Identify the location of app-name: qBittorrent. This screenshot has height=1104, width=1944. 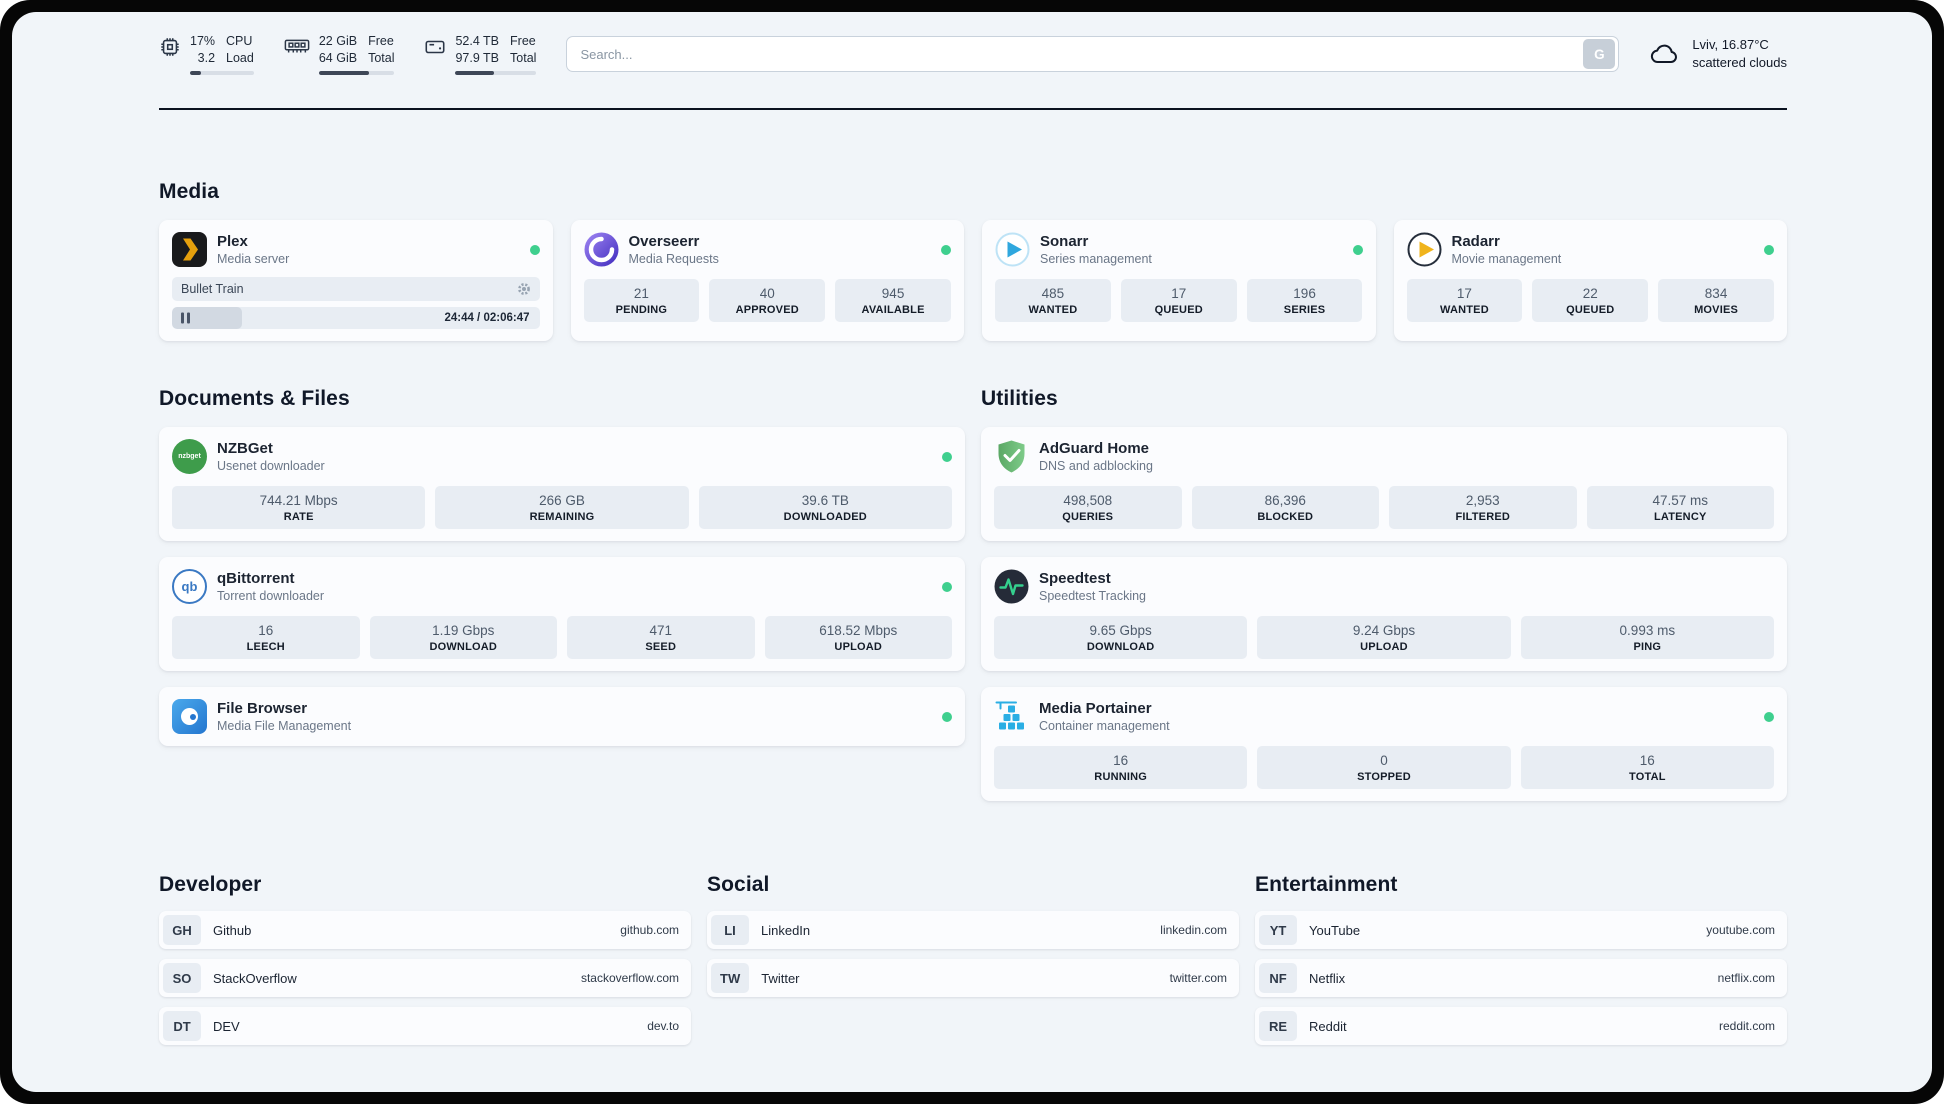
(256, 578).